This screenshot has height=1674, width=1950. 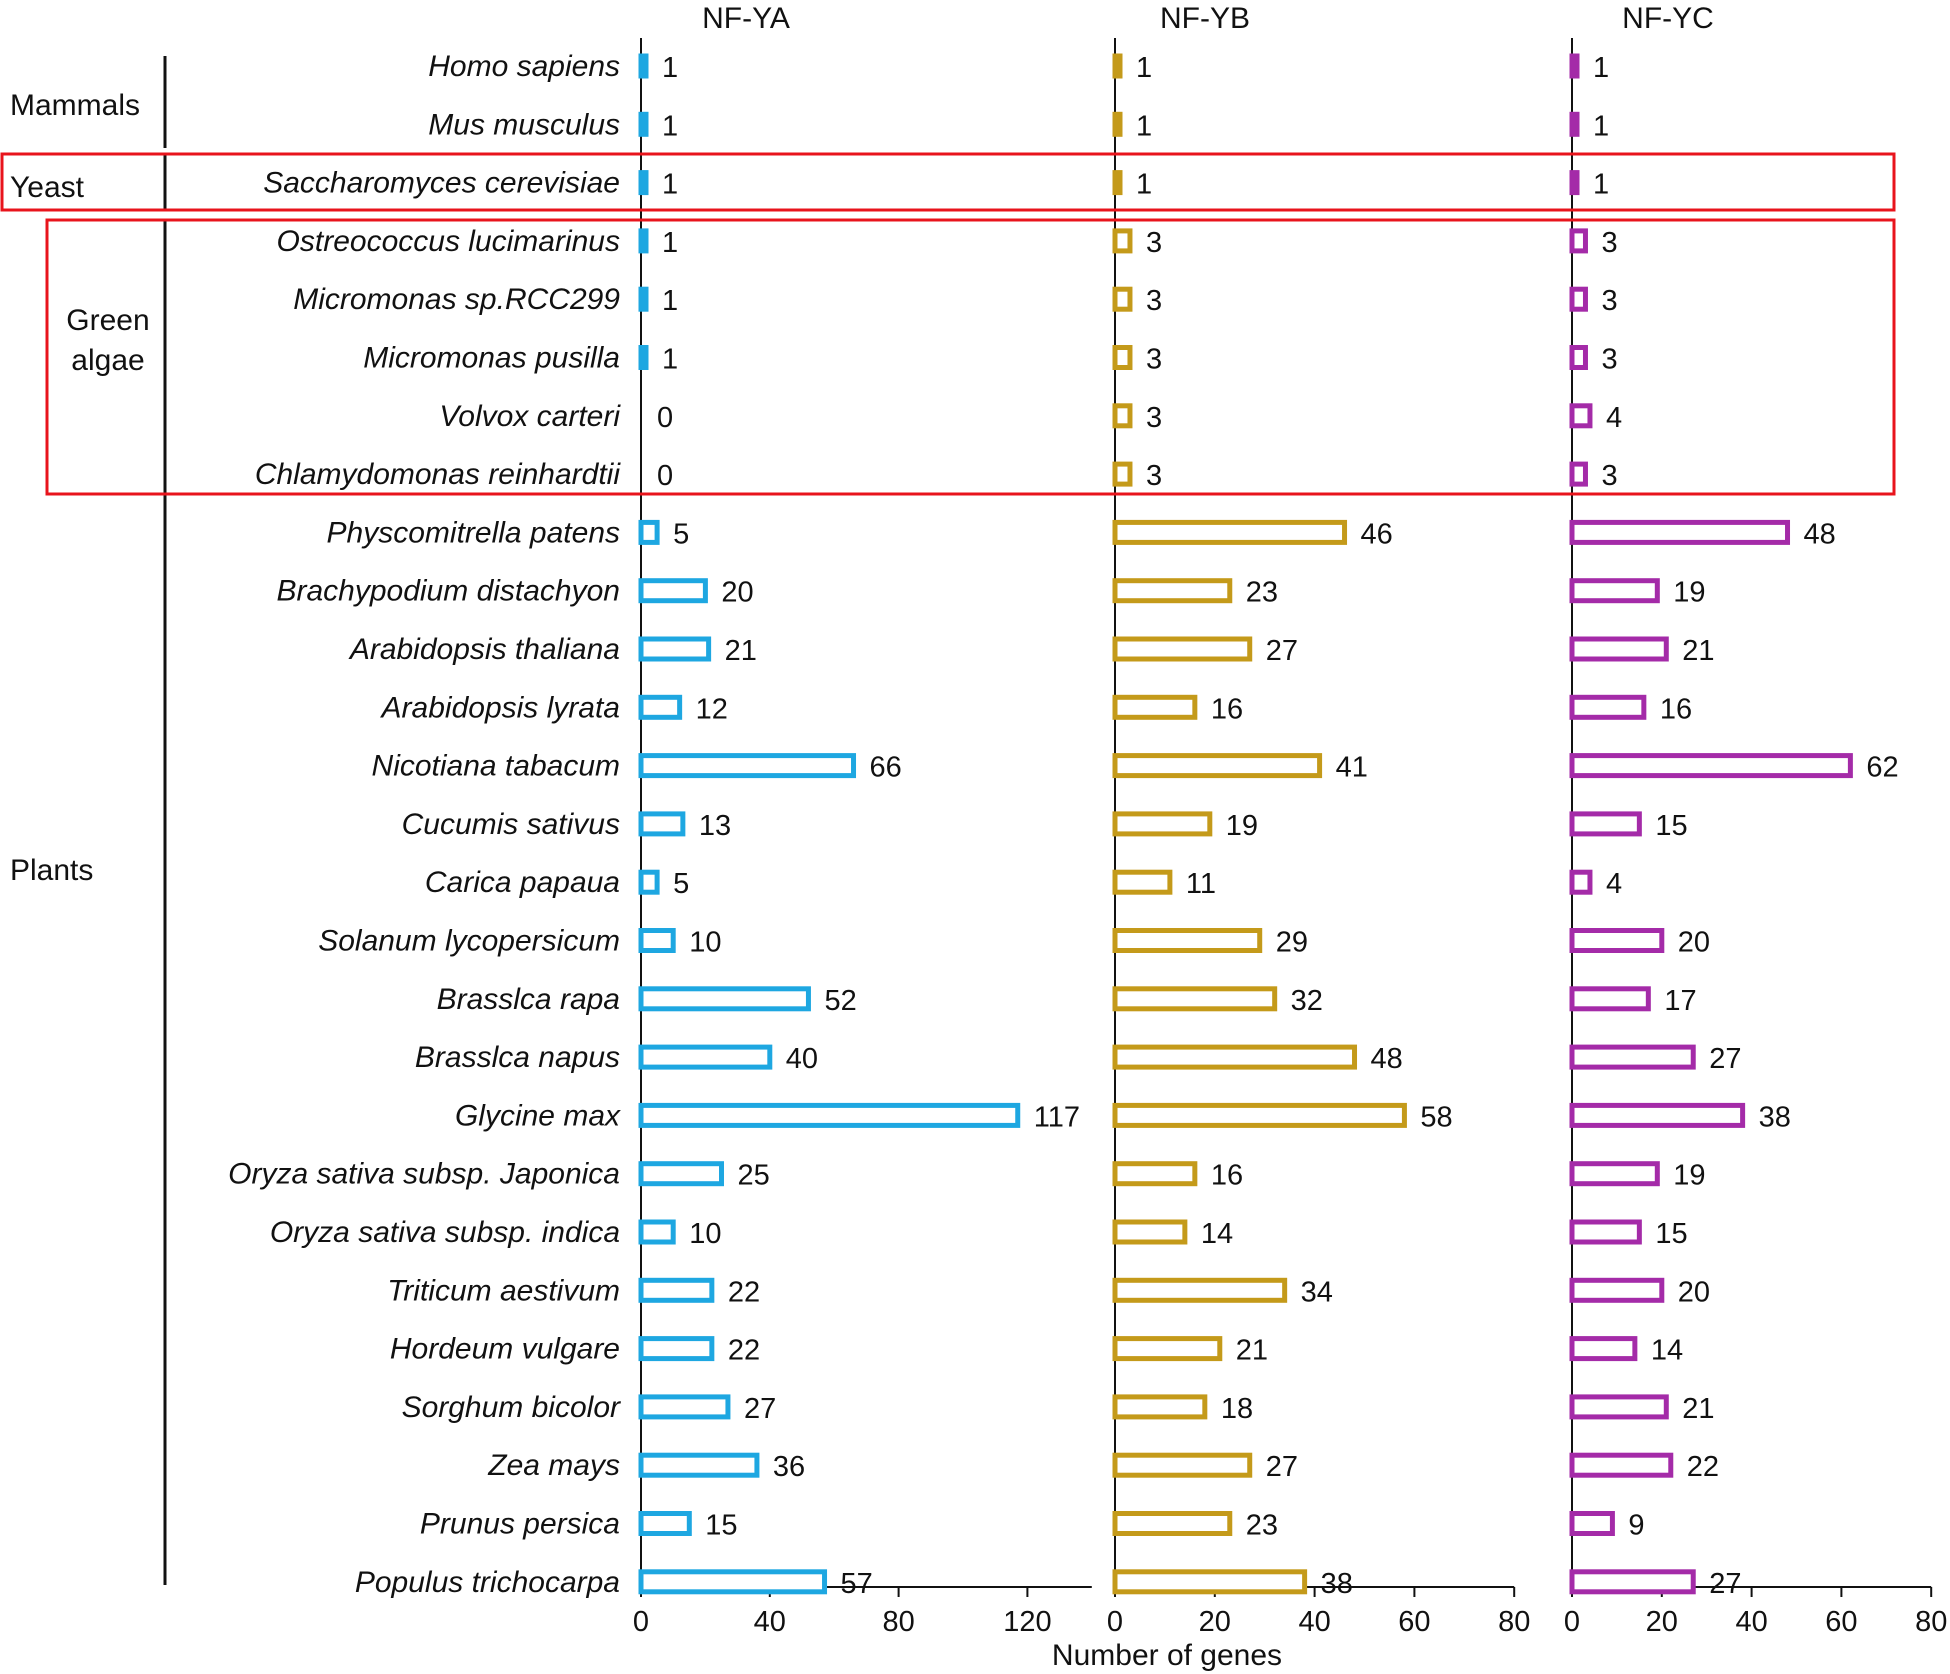 What do you see at coordinates (448, 591) in the screenshot?
I see `species-label: Brachypodium distachyon` at bounding box center [448, 591].